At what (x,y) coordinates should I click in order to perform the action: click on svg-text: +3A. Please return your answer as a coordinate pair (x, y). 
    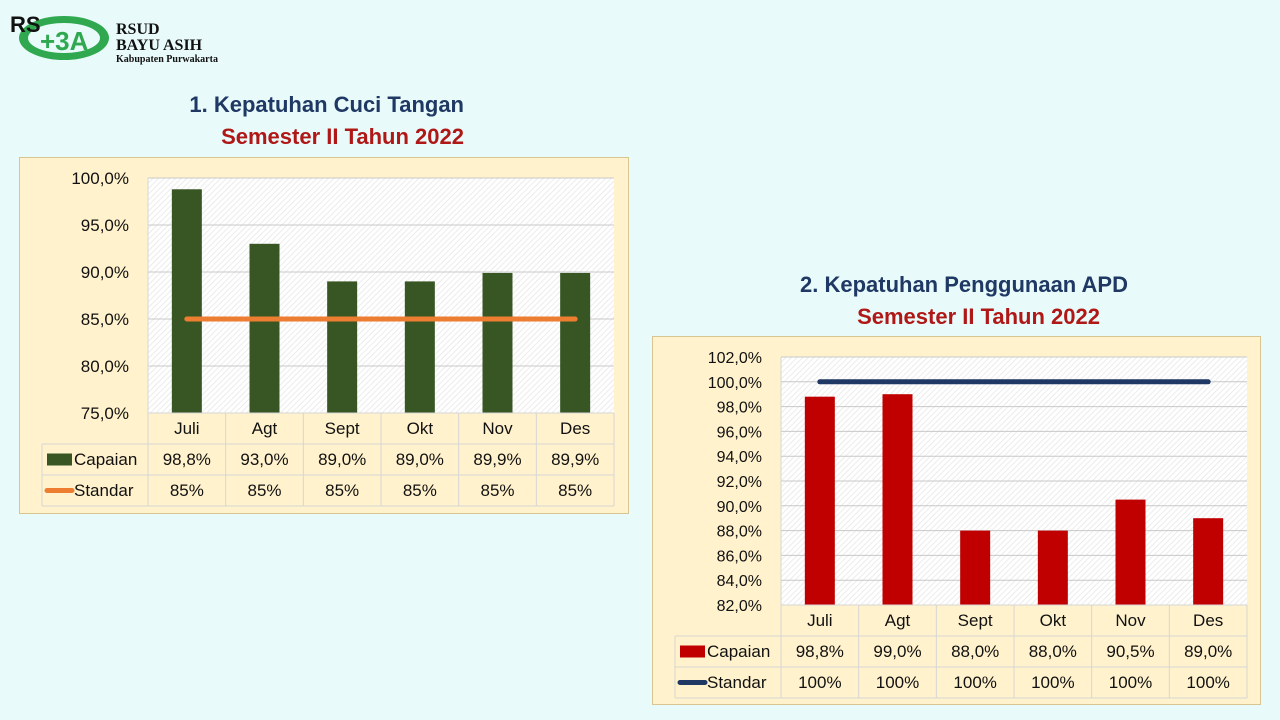
    Looking at the image, I should click on (64, 41).